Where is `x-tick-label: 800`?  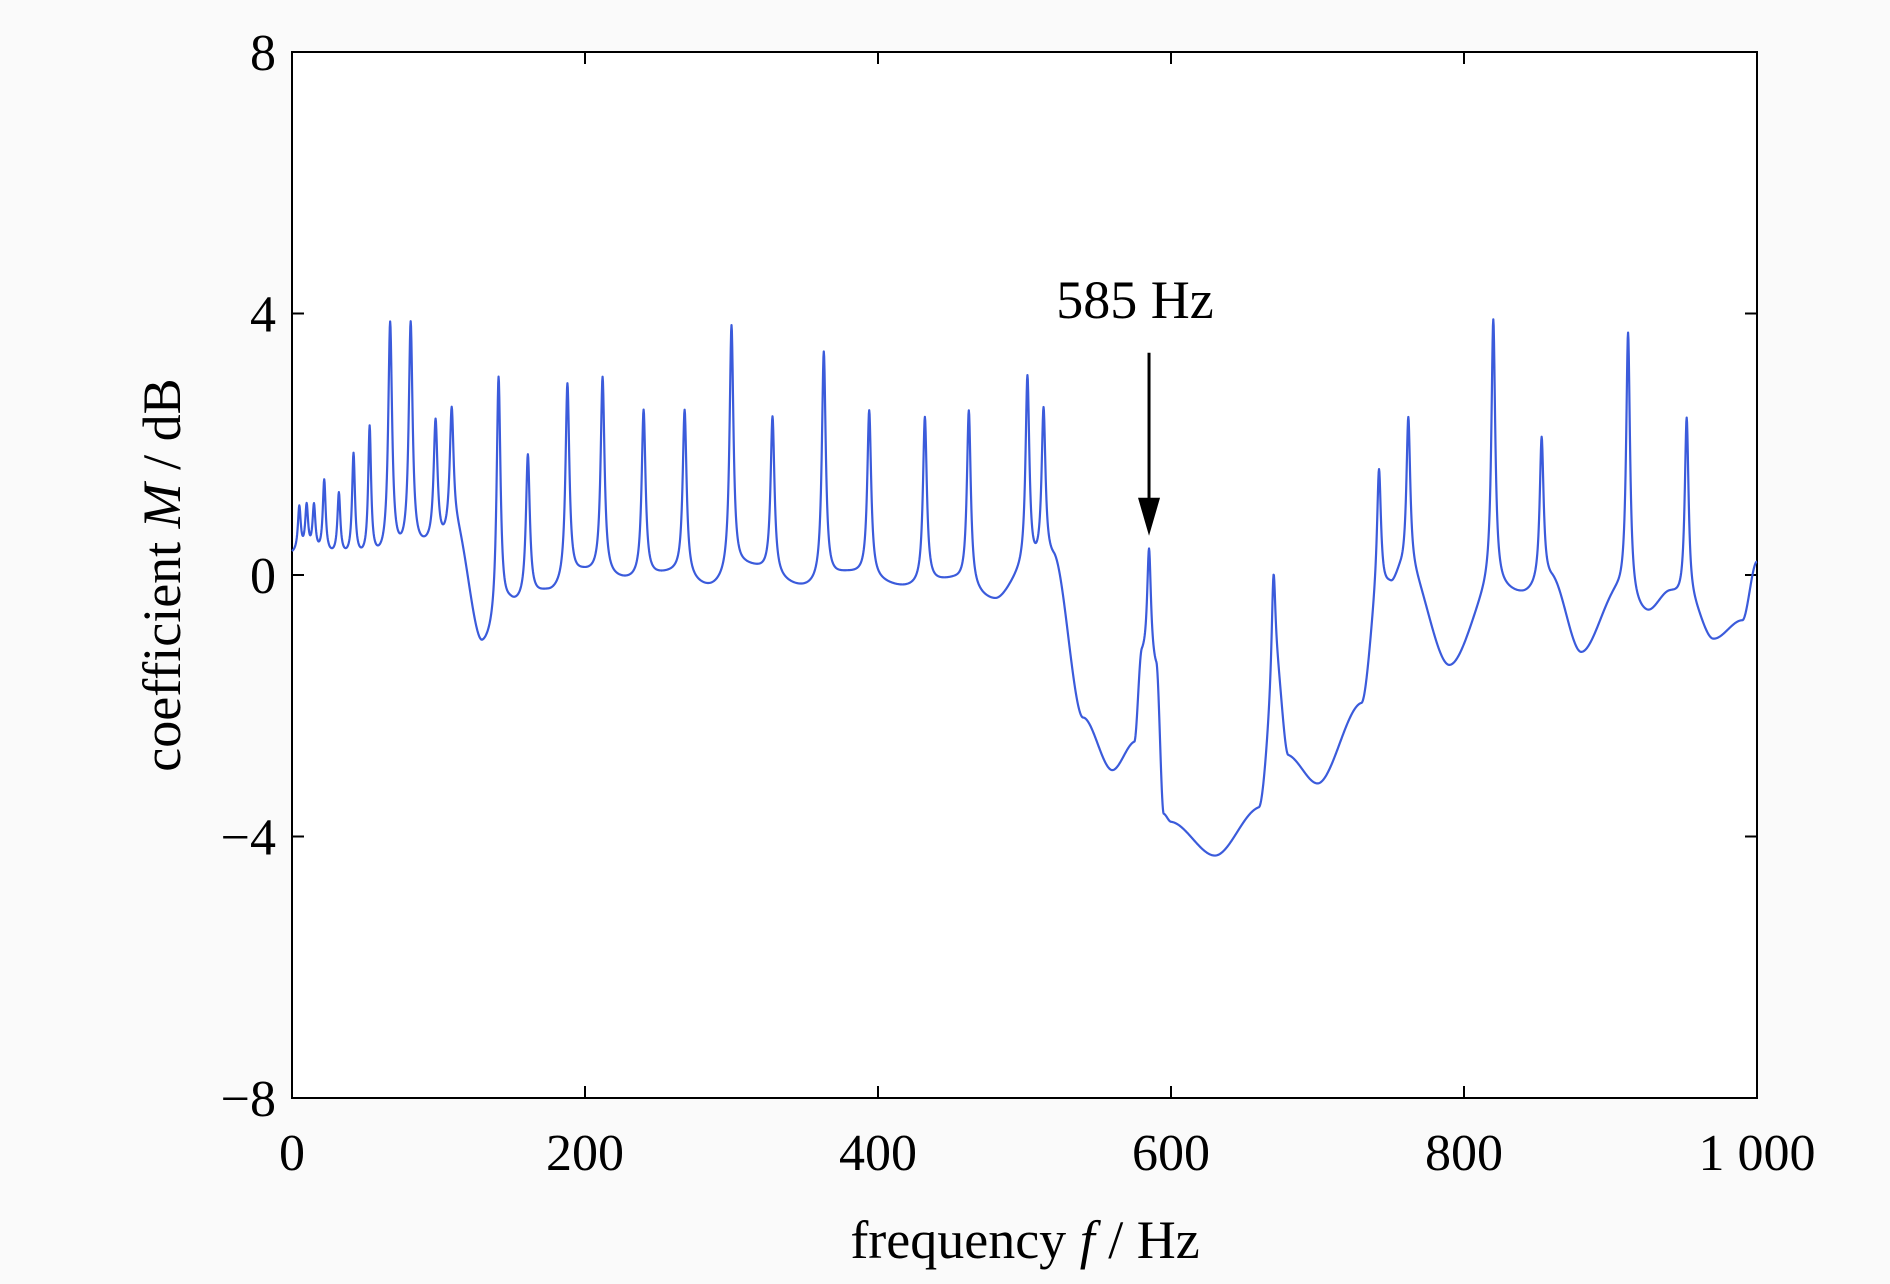 x-tick-label: 800 is located at coordinates (1464, 1153).